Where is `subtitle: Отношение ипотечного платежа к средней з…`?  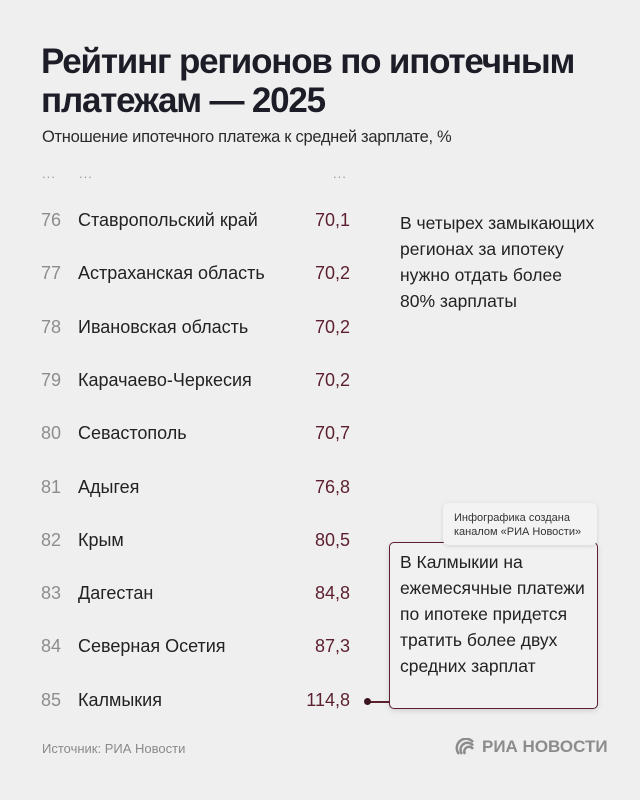 subtitle: Отношение ипотечного платежа к средней з… is located at coordinates (247, 137).